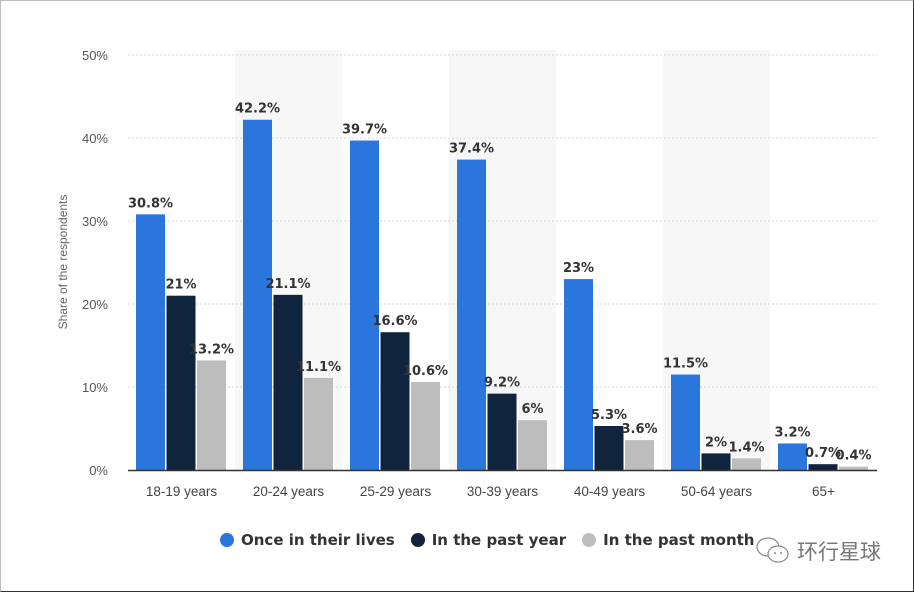 This screenshot has width=914, height=592. What do you see at coordinates (257, 109) in the screenshot?
I see `data-label: 42.2%` at bounding box center [257, 109].